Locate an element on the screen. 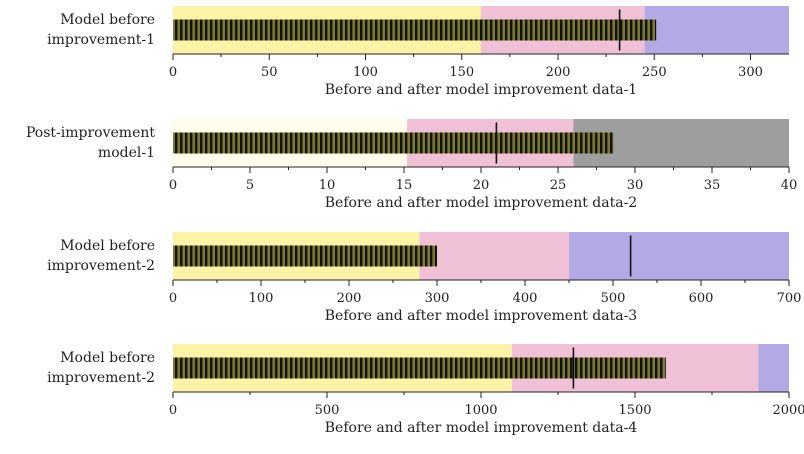  x-tick-label: 10 is located at coordinates (327, 185).